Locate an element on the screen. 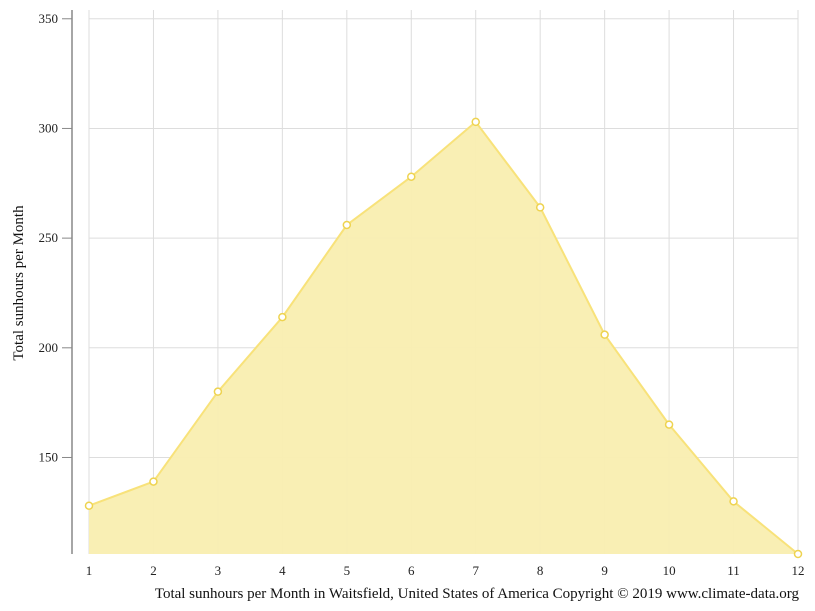 The height and width of the screenshot is (611, 815). x-tick-label-8: 8 is located at coordinates (540, 570).